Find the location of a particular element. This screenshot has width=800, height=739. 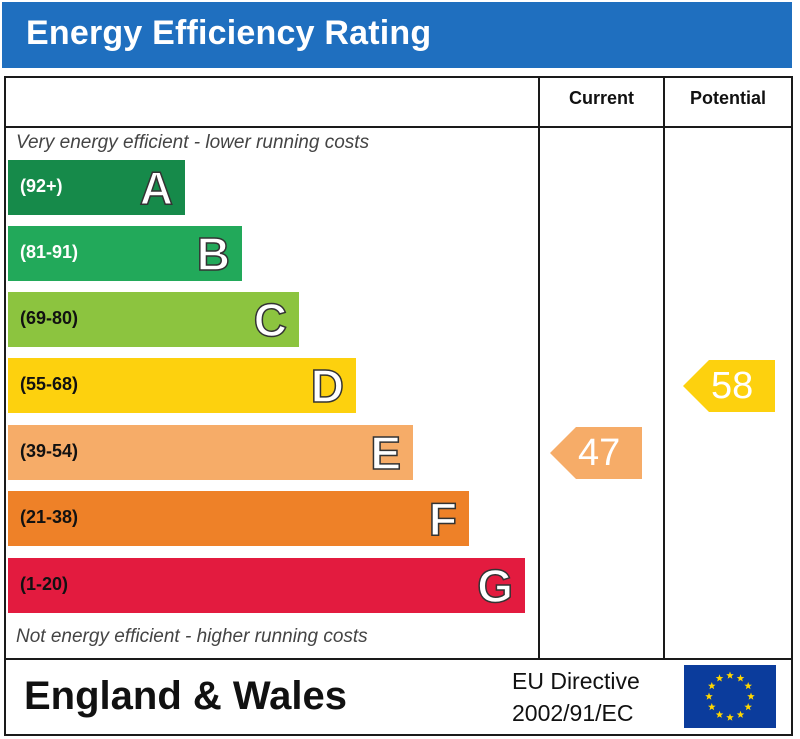

band-letter: A is located at coordinates (156, 188).